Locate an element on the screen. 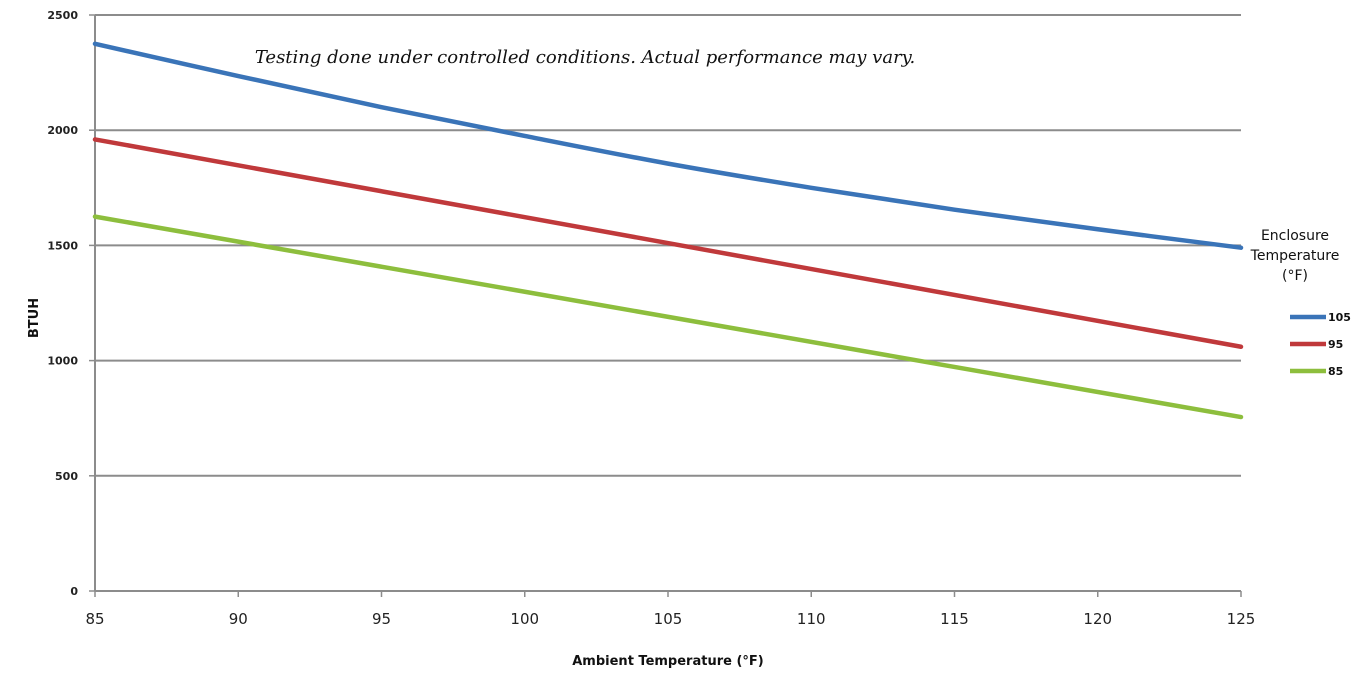 The height and width of the screenshot is (679, 1369). legend-title-line: (°F) is located at coordinates (1295, 276).